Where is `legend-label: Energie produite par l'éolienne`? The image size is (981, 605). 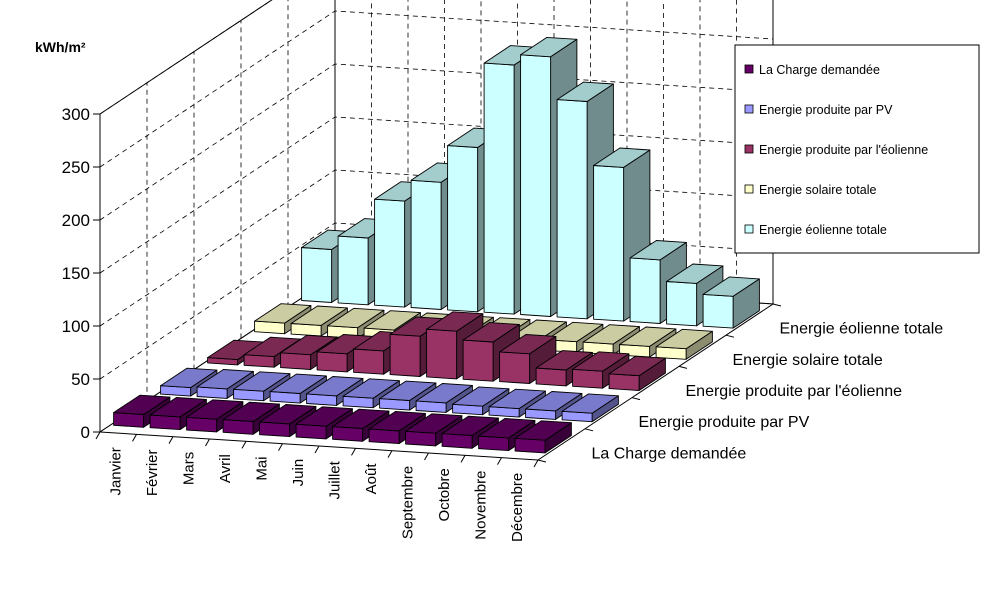
legend-label: Energie produite par l'éolienne is located at coordinates (843, 150).